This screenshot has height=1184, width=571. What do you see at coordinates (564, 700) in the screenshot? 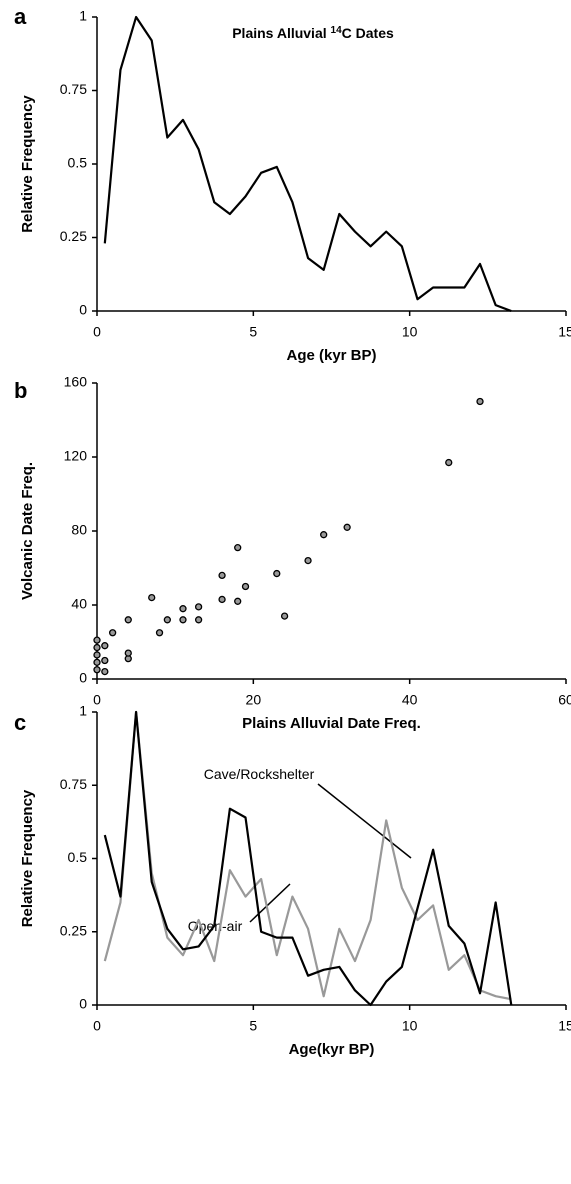
I see `x-tick-label: 60` at bounding box center [564, 700].